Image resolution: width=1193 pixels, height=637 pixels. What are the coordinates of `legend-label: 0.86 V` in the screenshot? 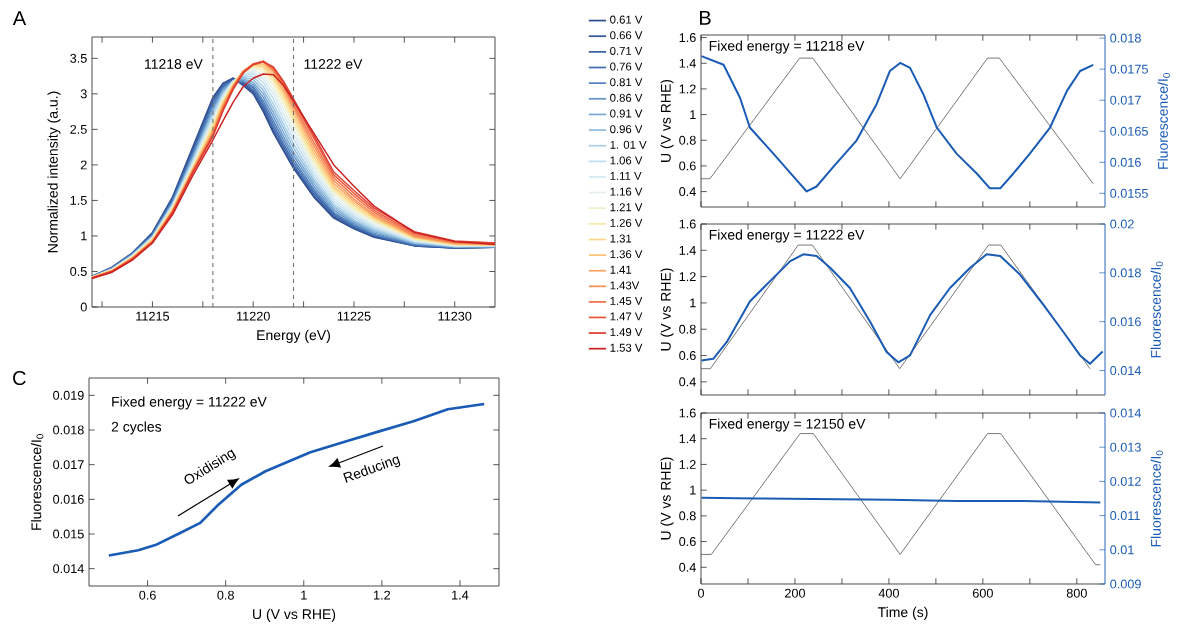 It's located at (626, 97).